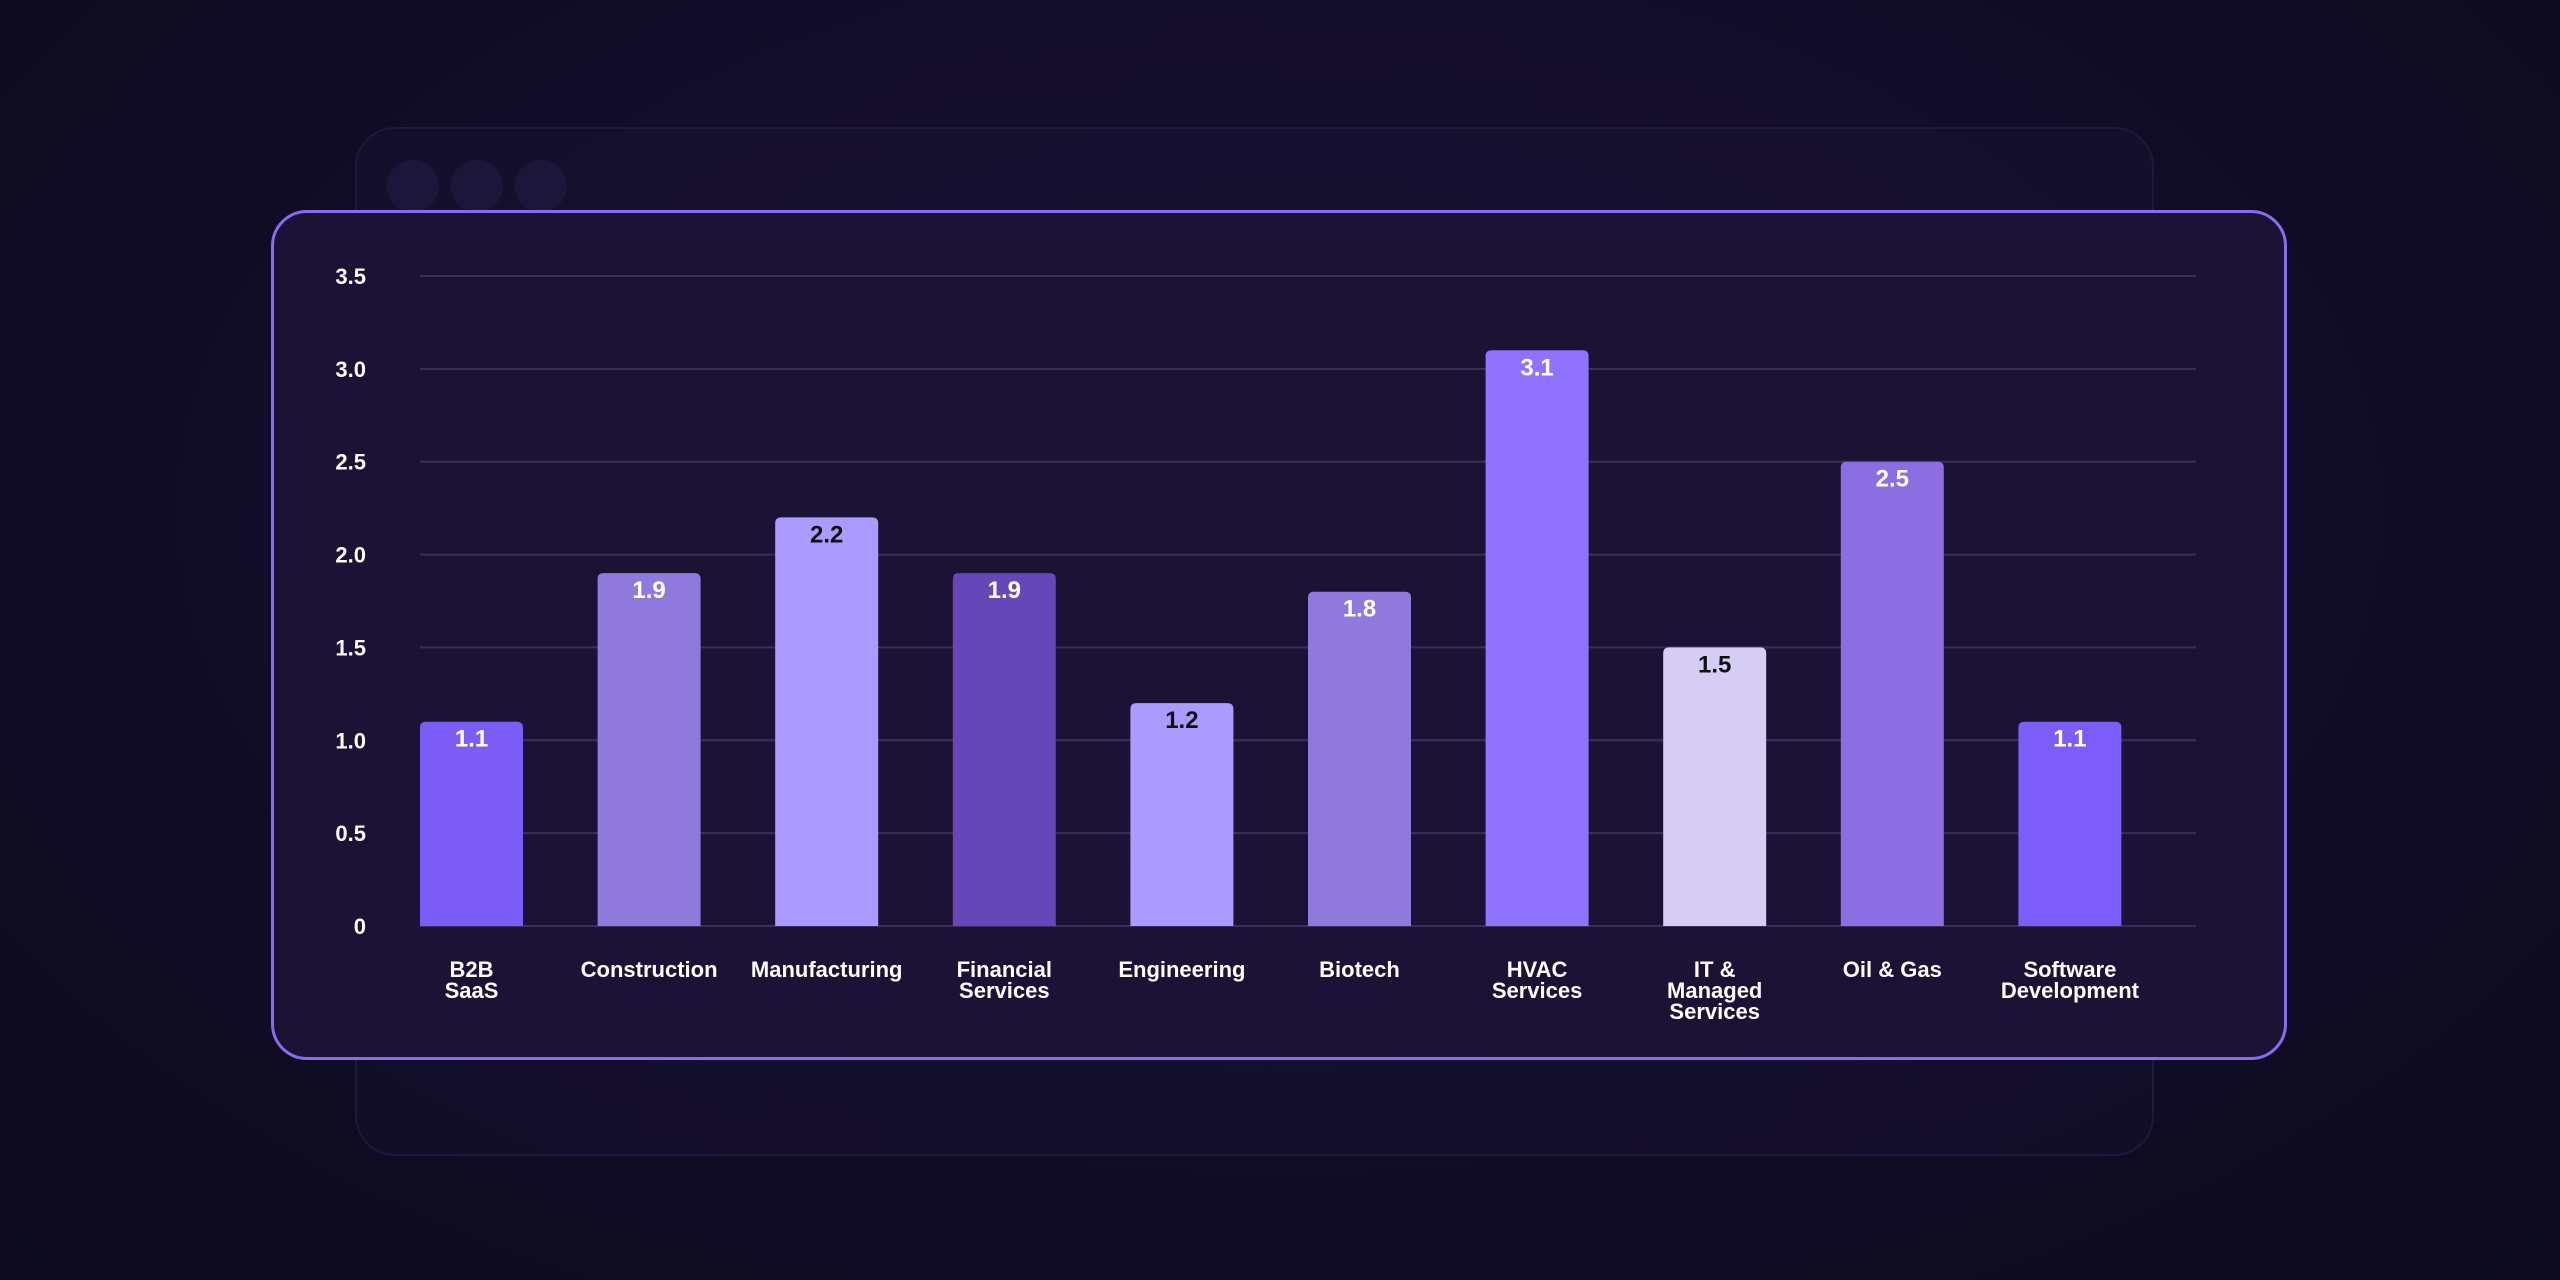 The width and height of the screenshot is (2560, 1280). What do you see at coordinates (1359, 609) in the screenshot?
I see `bar-value-label: 1.8` at bounding box center [1359, 609].